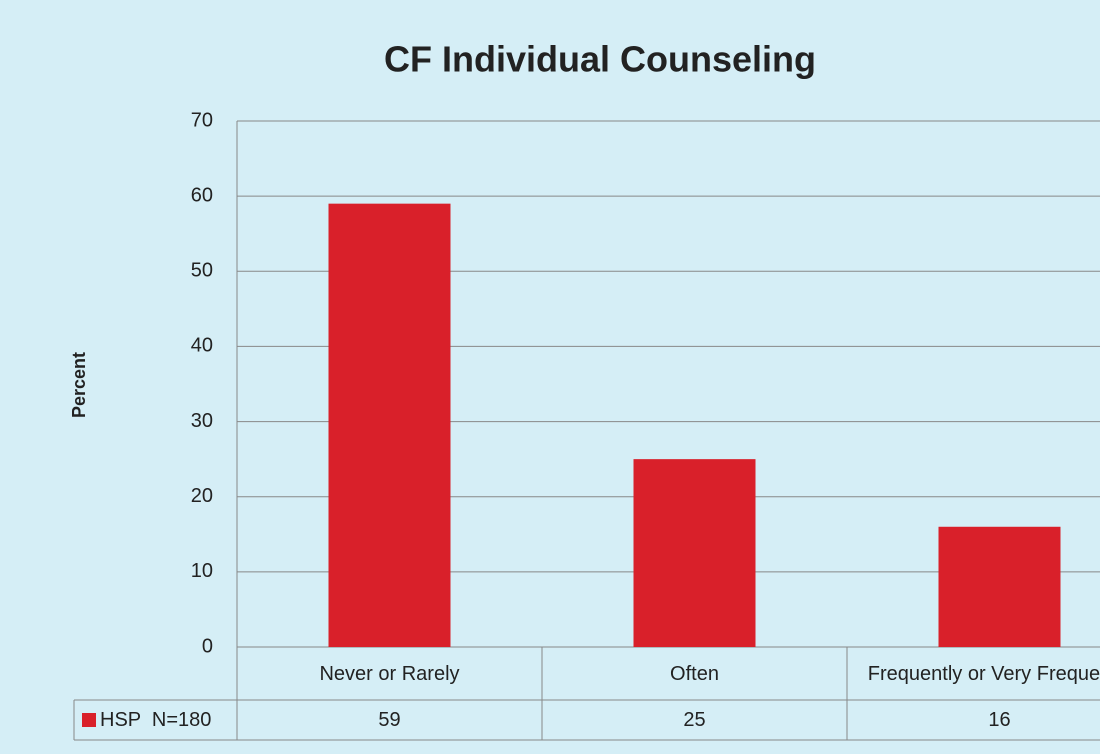  What do you see at coordinates (202, 195) in the screenshot?
I see `y-tick-label: 60` at bounding box center [202, 195].